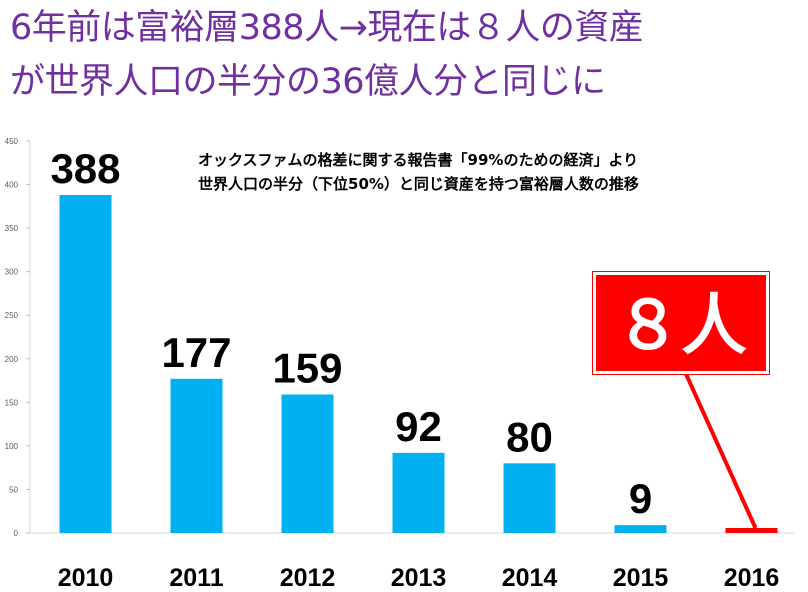  Describe the element at coordinates (327, 28) in the screenshot. I see `title-line-1: 6年前は富裕層388人→現在は８人の資産` at that location.